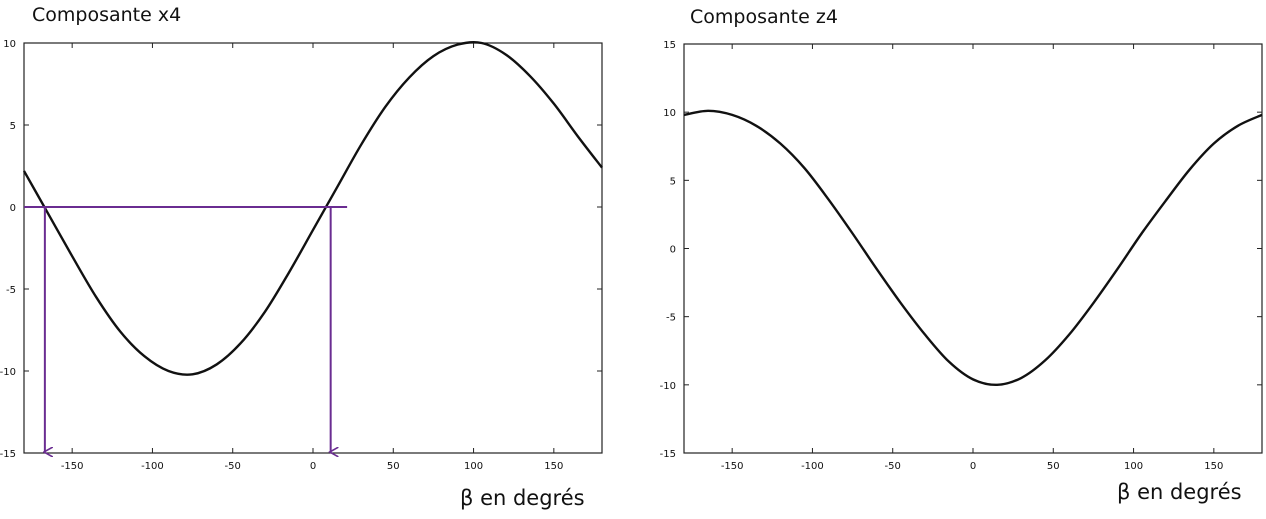 Image resolution: width=1266 pixels, height=519 pixels. I want to click on chart-title-z4: Composante z4, so click(764, 17).